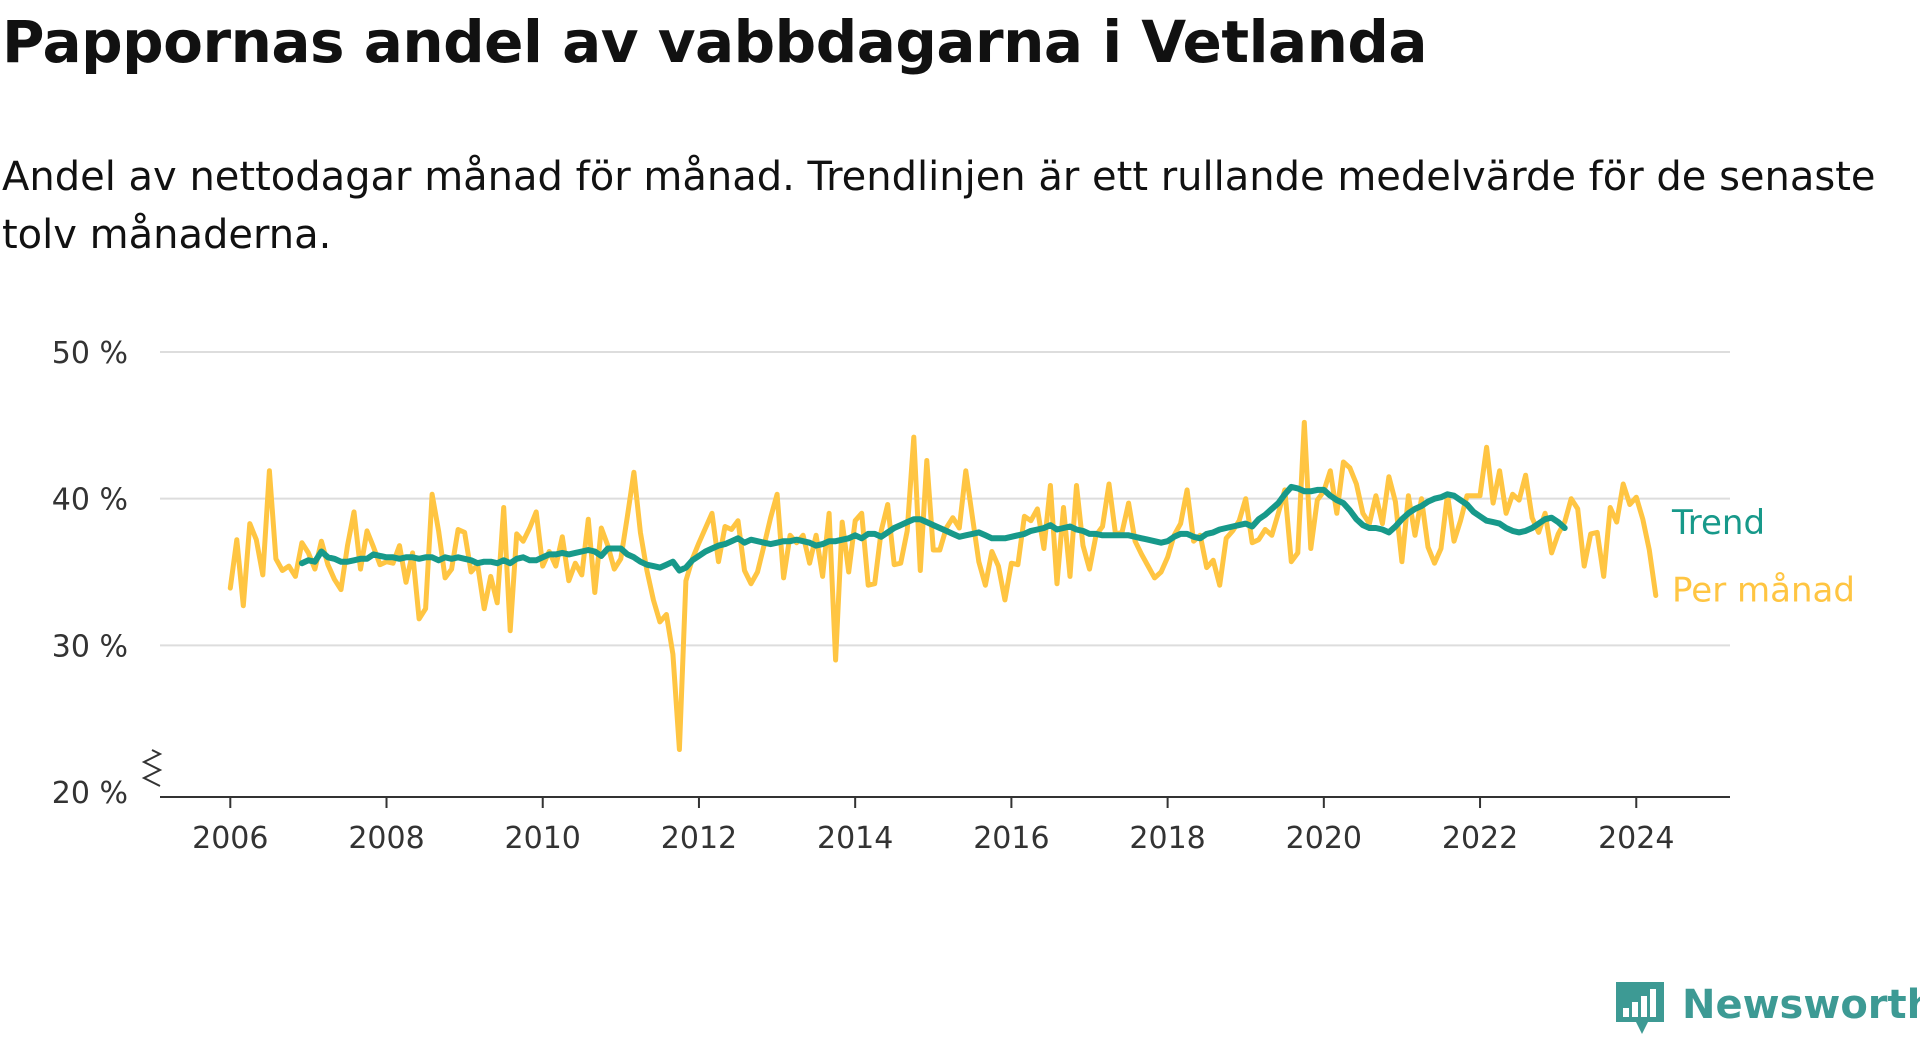 This screenshot has height=1044, width=1920. What do you see at coordinates (1480, 838) in the screenshot?
I see `x-tick-label: 2022` at bounding box center [1480, 838].